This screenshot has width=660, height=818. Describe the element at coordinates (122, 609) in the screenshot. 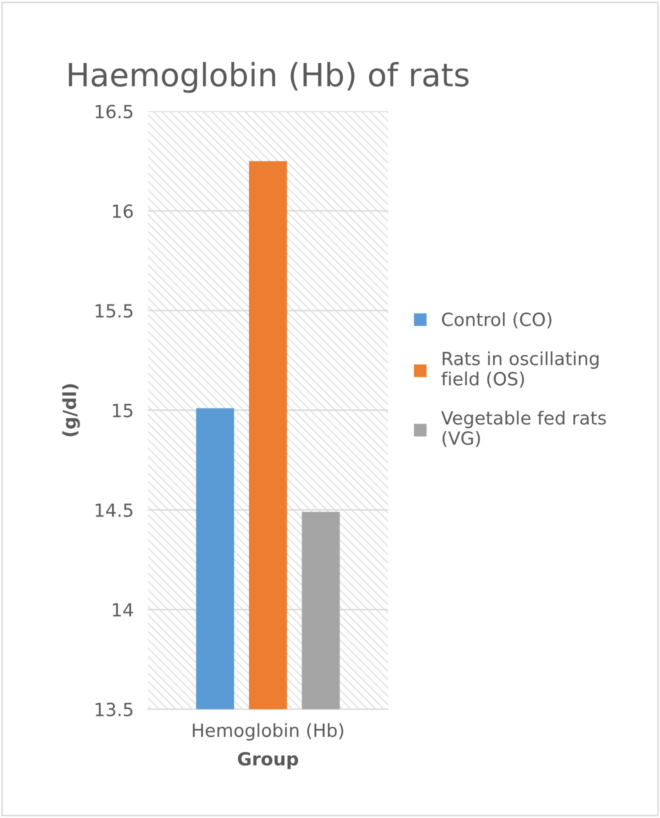

I see `y-tick-label: 14` at that location.